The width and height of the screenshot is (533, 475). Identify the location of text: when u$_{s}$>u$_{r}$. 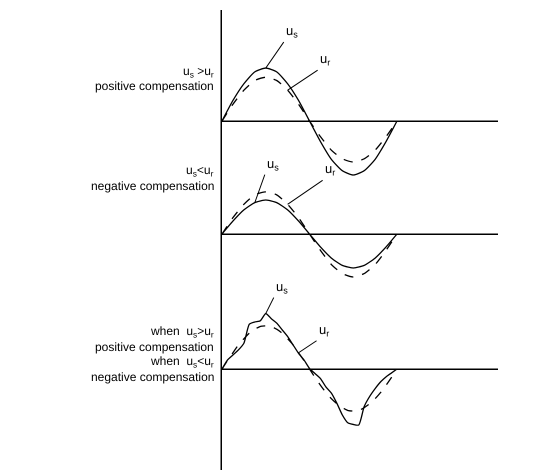
(182, 332).